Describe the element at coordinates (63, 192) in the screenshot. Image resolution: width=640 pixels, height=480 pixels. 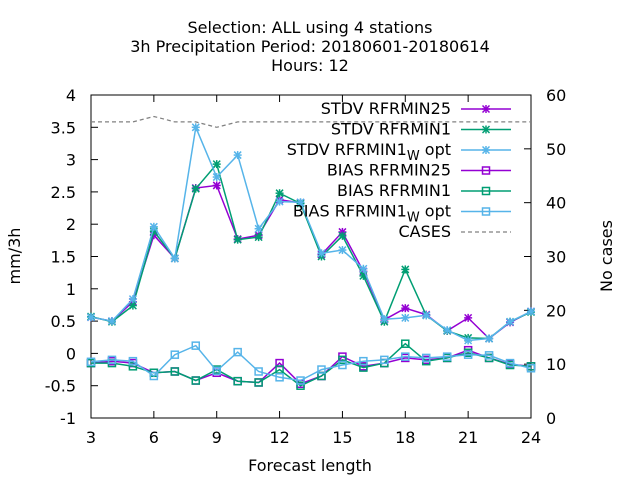
I see `y-tick-label: 2.5` at that location.